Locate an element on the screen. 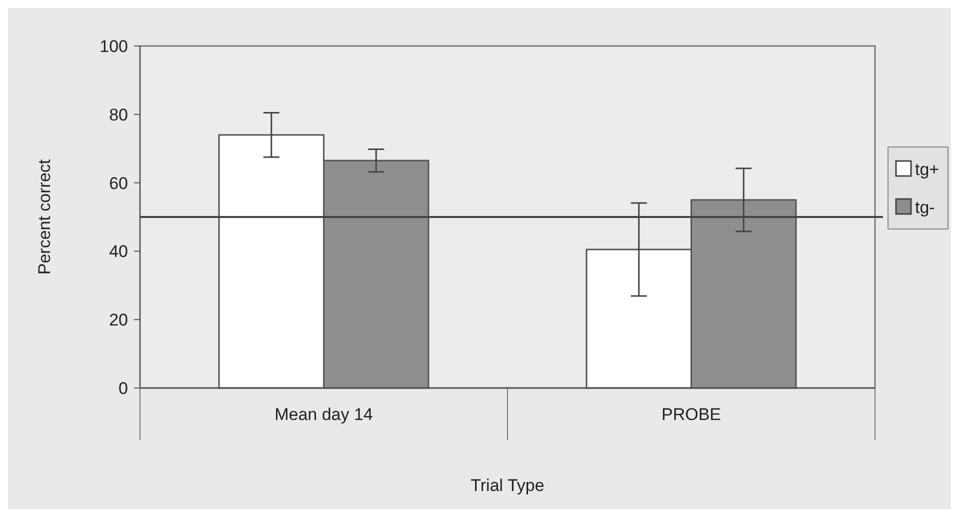 Image resolution: width=959 pixels, height=517 pixels. y-tick-label: 40 is located at coordinates (118, 252).